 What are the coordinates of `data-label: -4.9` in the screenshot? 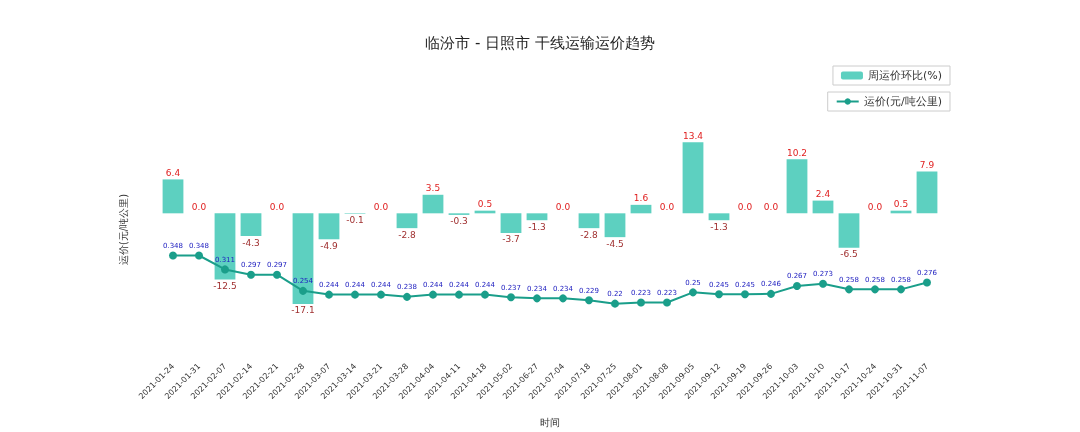 It's located at (329, 245).